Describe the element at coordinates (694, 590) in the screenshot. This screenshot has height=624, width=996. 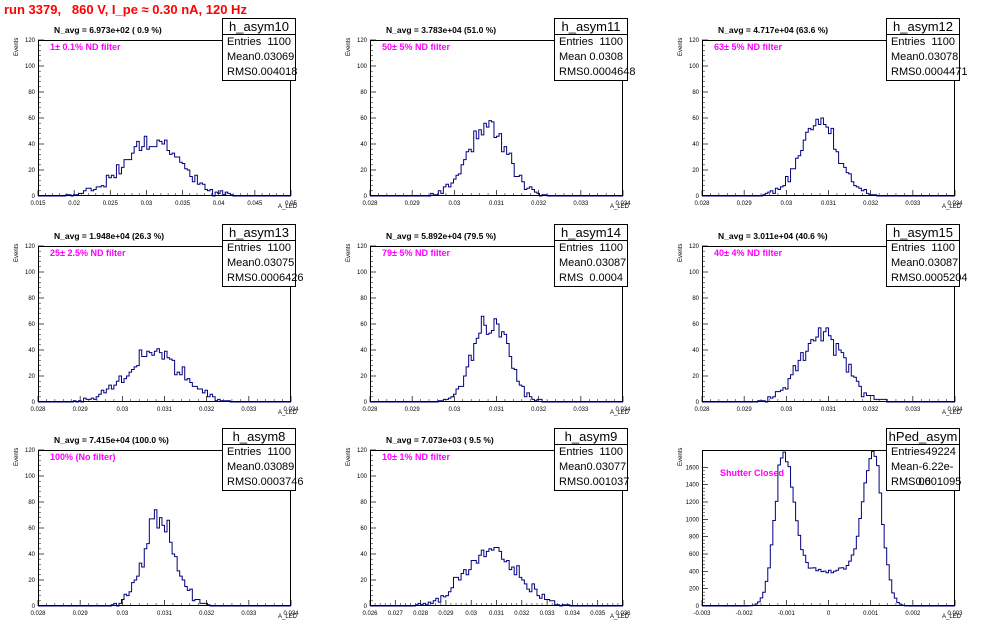
I see `y-tick-label: 200` at that location.